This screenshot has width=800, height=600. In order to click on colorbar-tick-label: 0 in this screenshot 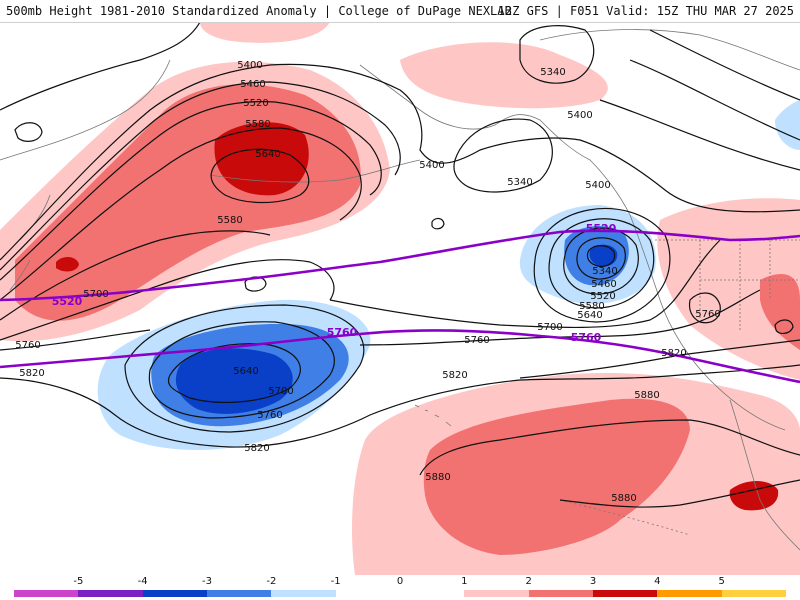, I will do `click(400, 581)`.